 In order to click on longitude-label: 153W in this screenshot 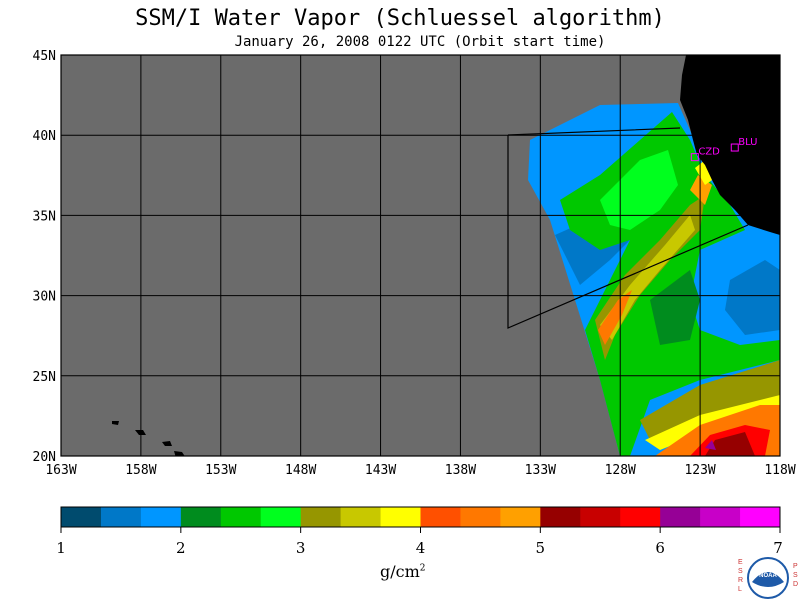, I will do `click(220, 470)`.